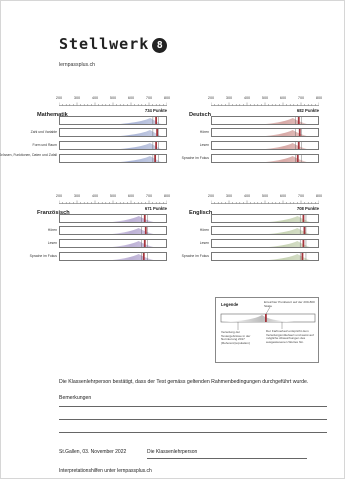 This screenshot has height=479, width=345. What do you see at coordinates (53, 213) in the screenshot?
I see `subject-title: Französisch` at bounding box center [53, 213].